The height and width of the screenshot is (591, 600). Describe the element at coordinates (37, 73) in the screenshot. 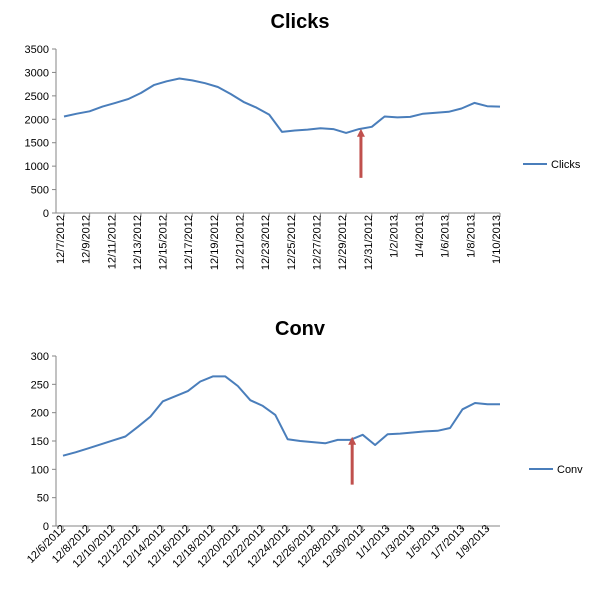

I see `clicks-y-tick-label: 3000` at that location.